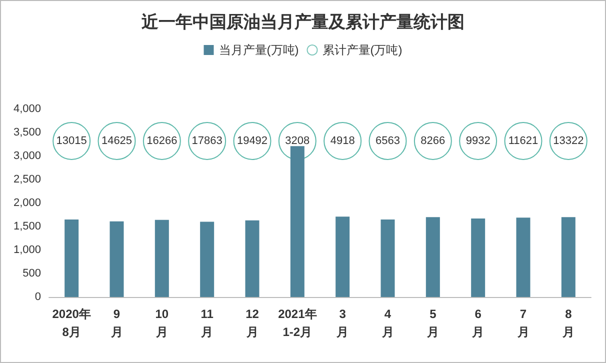 The width and height of the screenshot is (606, 363). What do you see at coordinates (523, 323) in the screenshot?
I see `x-tick-label: 7 月` at bounding box center [523, 323].